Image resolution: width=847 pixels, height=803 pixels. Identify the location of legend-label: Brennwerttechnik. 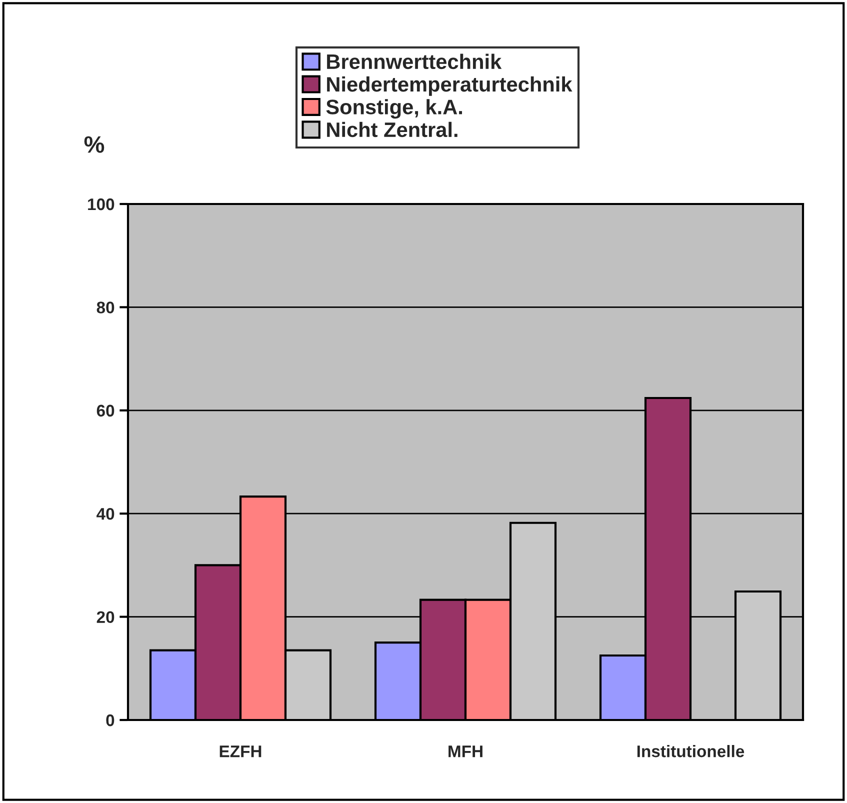
(414, 62).